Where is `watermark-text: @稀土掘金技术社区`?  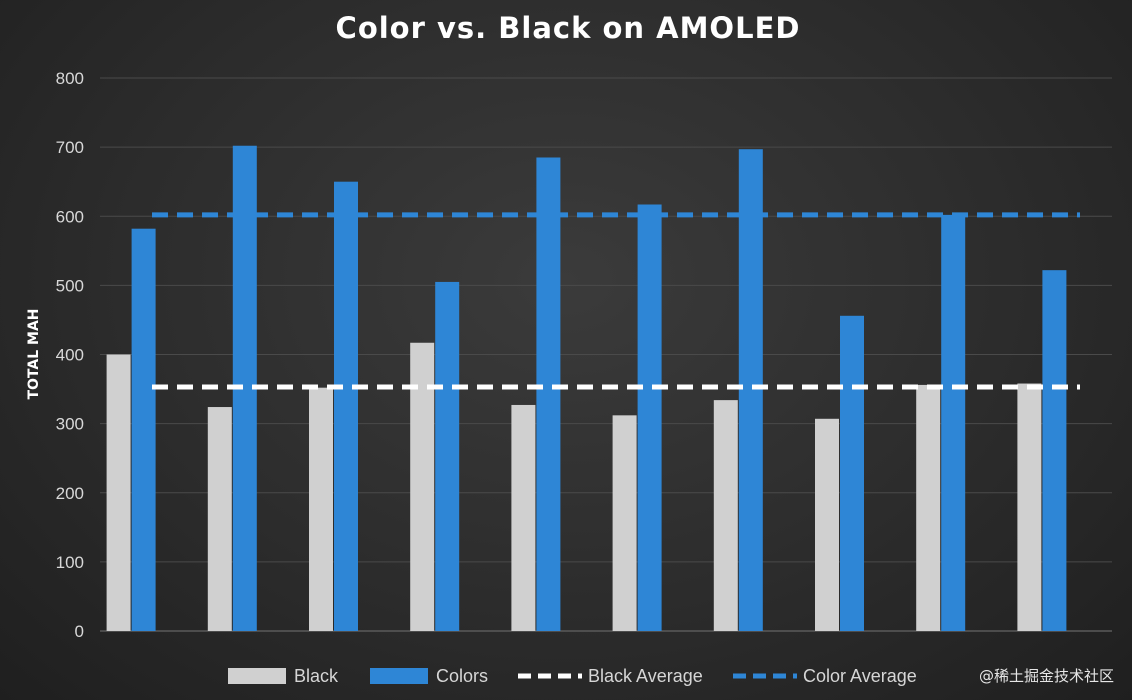 watermark-text: @稀土掘金技术社区 is located at coordinates (1046, 676).